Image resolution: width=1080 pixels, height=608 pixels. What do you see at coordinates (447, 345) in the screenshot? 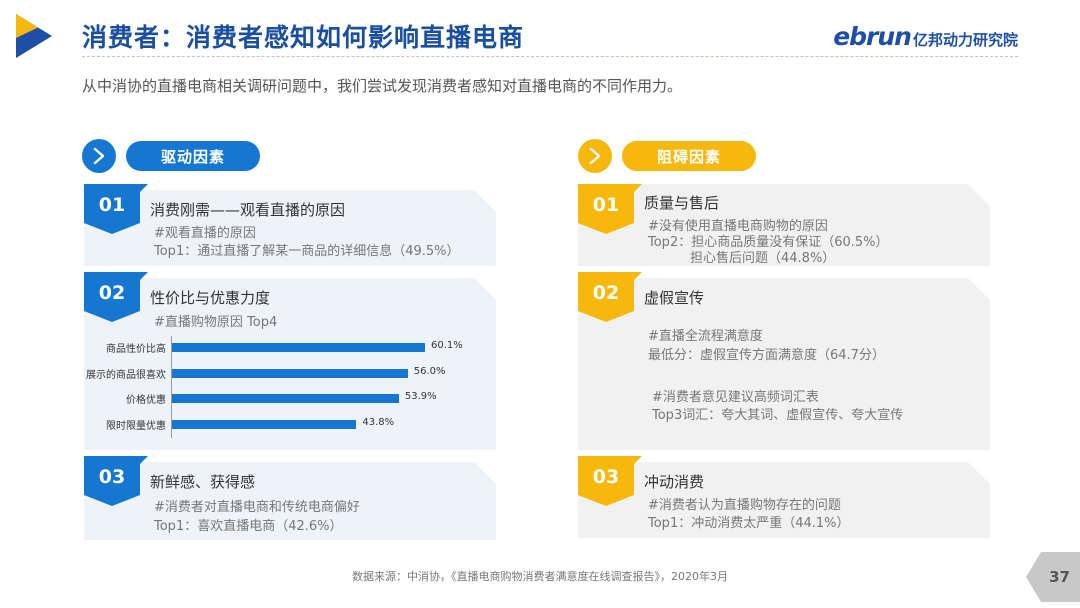
I see `bar-value-label: 60.1%` at bounding box center [447, 345].